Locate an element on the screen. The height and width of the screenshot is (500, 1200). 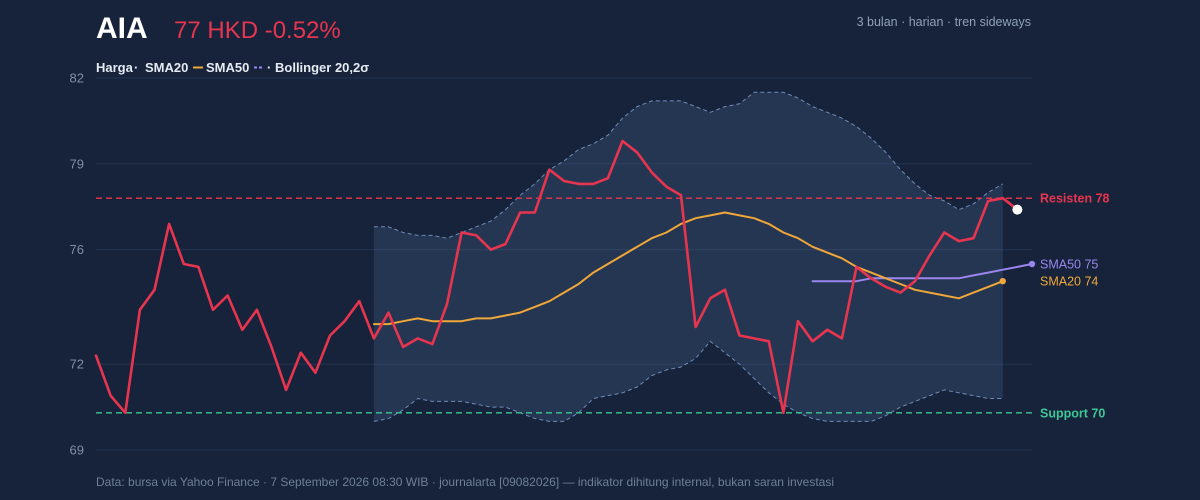
sma20-line is located at coordinates (688, 268).